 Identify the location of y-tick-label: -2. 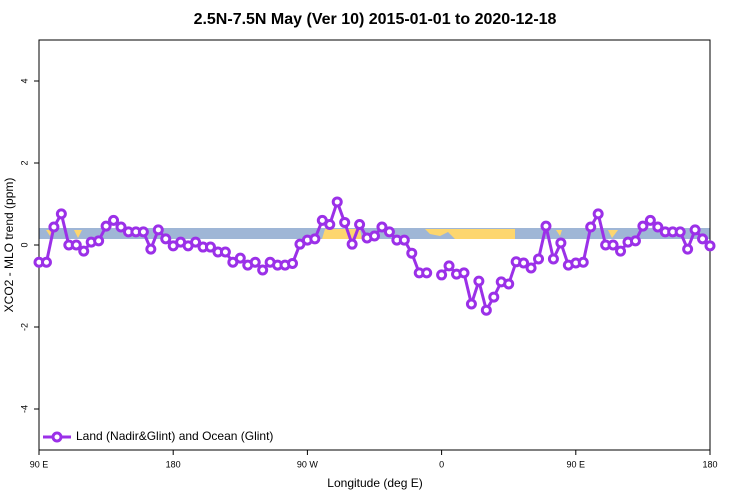
(24, 327).